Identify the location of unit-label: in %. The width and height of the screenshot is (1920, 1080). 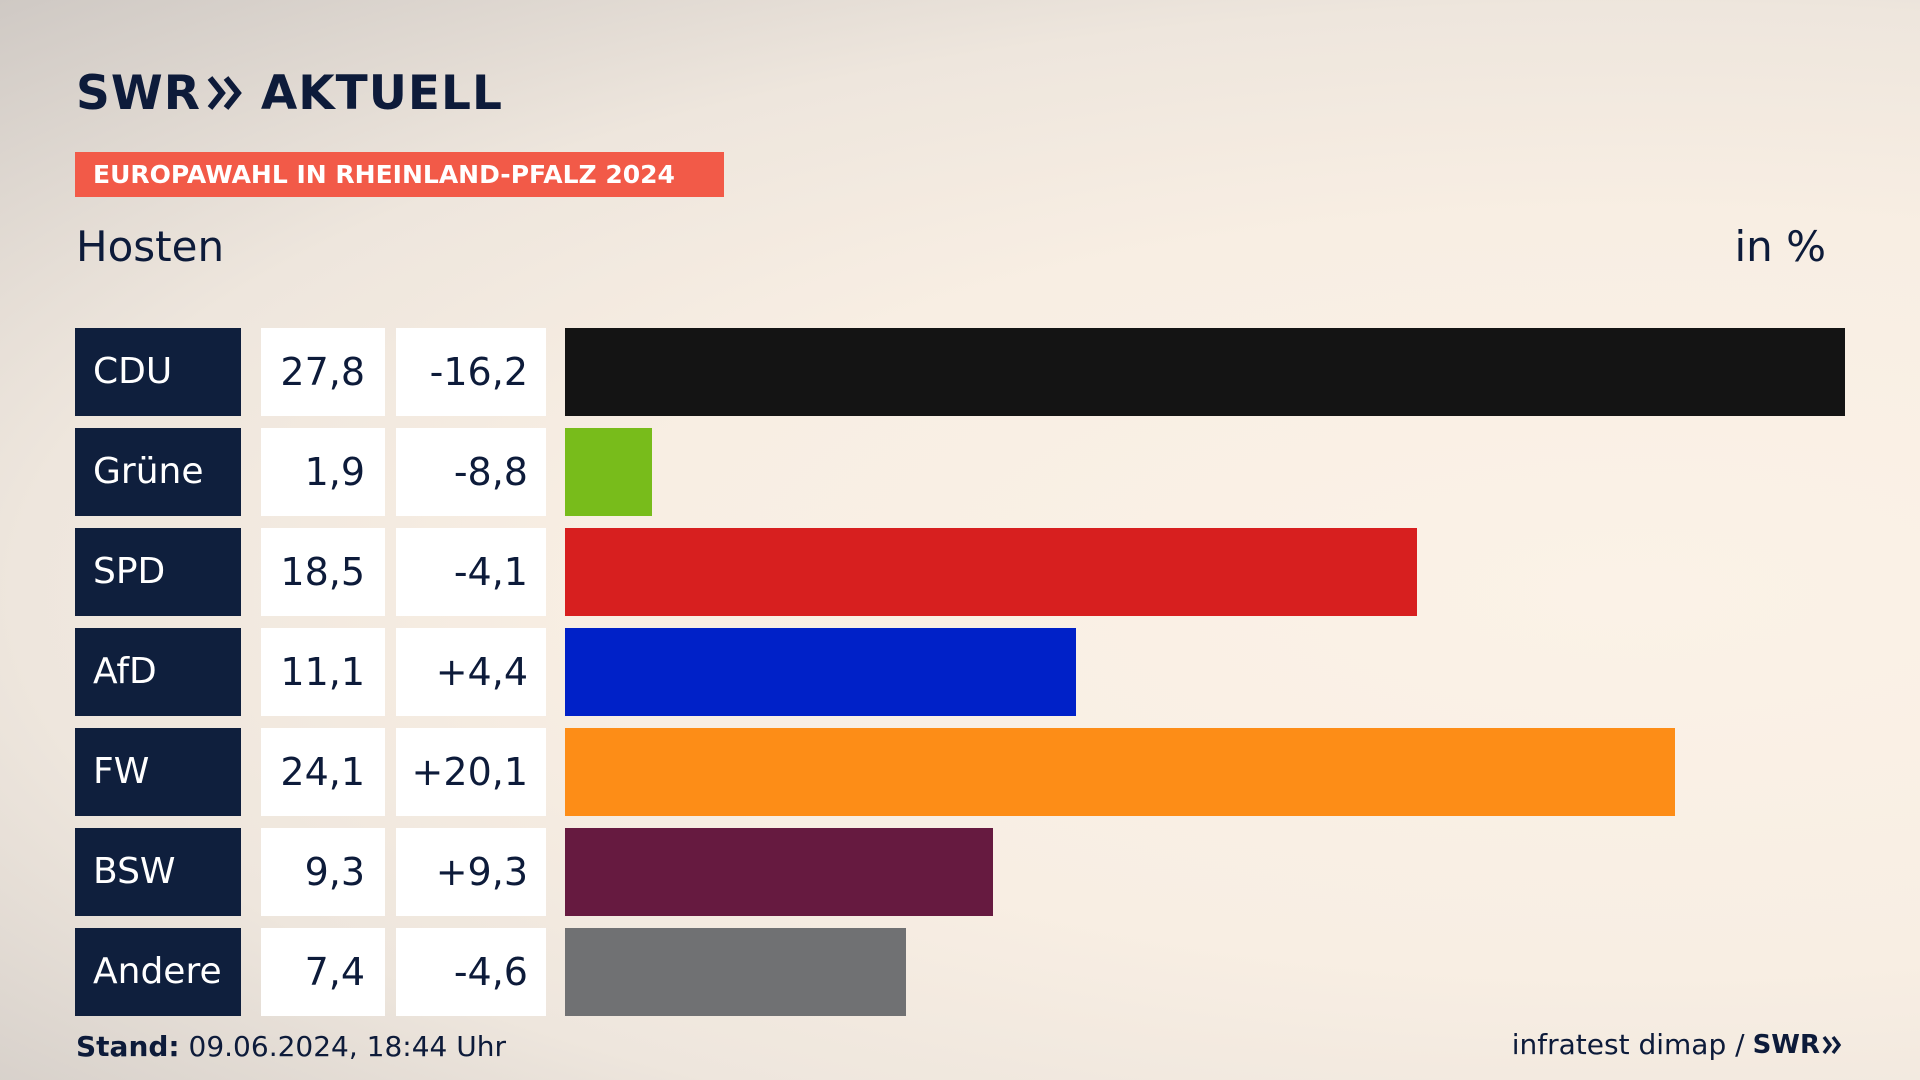
(1780, 246).